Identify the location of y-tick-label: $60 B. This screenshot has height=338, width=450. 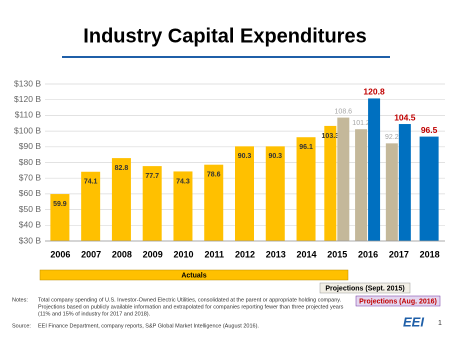
(30, 193).